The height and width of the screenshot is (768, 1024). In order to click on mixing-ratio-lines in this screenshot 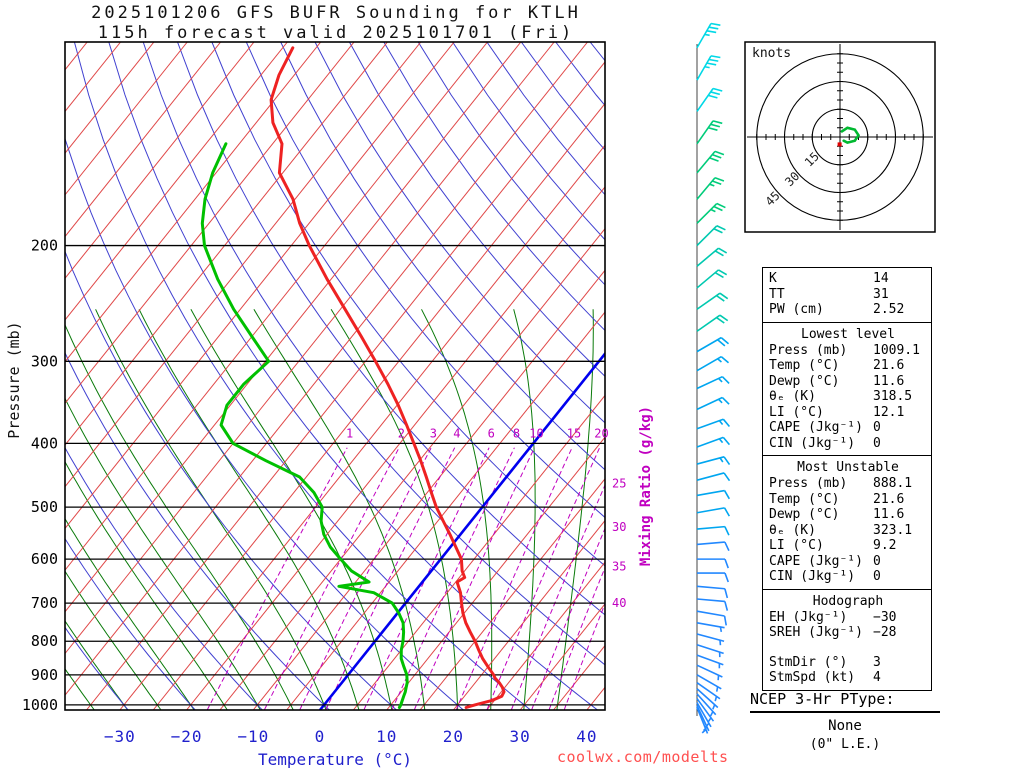, I will do `click(405, 578)`.